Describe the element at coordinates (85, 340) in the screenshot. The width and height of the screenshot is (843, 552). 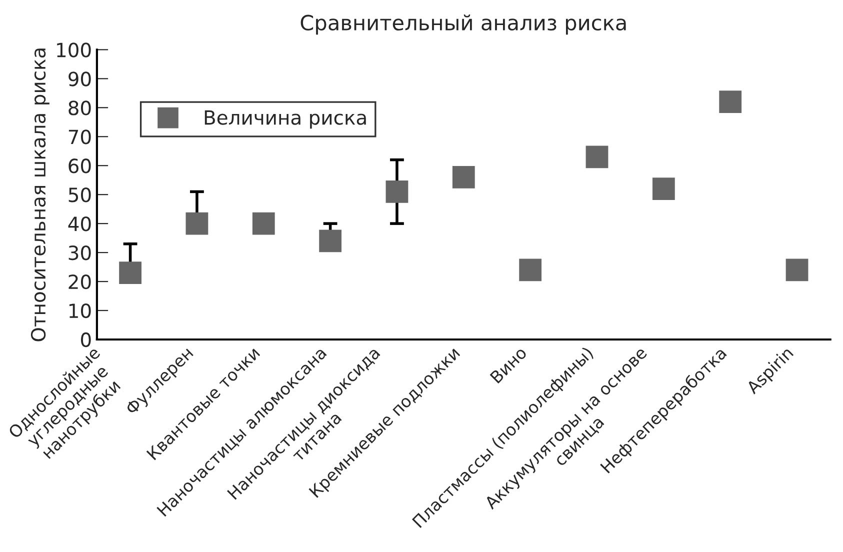
I see `y-tick-label: 0` at that location.